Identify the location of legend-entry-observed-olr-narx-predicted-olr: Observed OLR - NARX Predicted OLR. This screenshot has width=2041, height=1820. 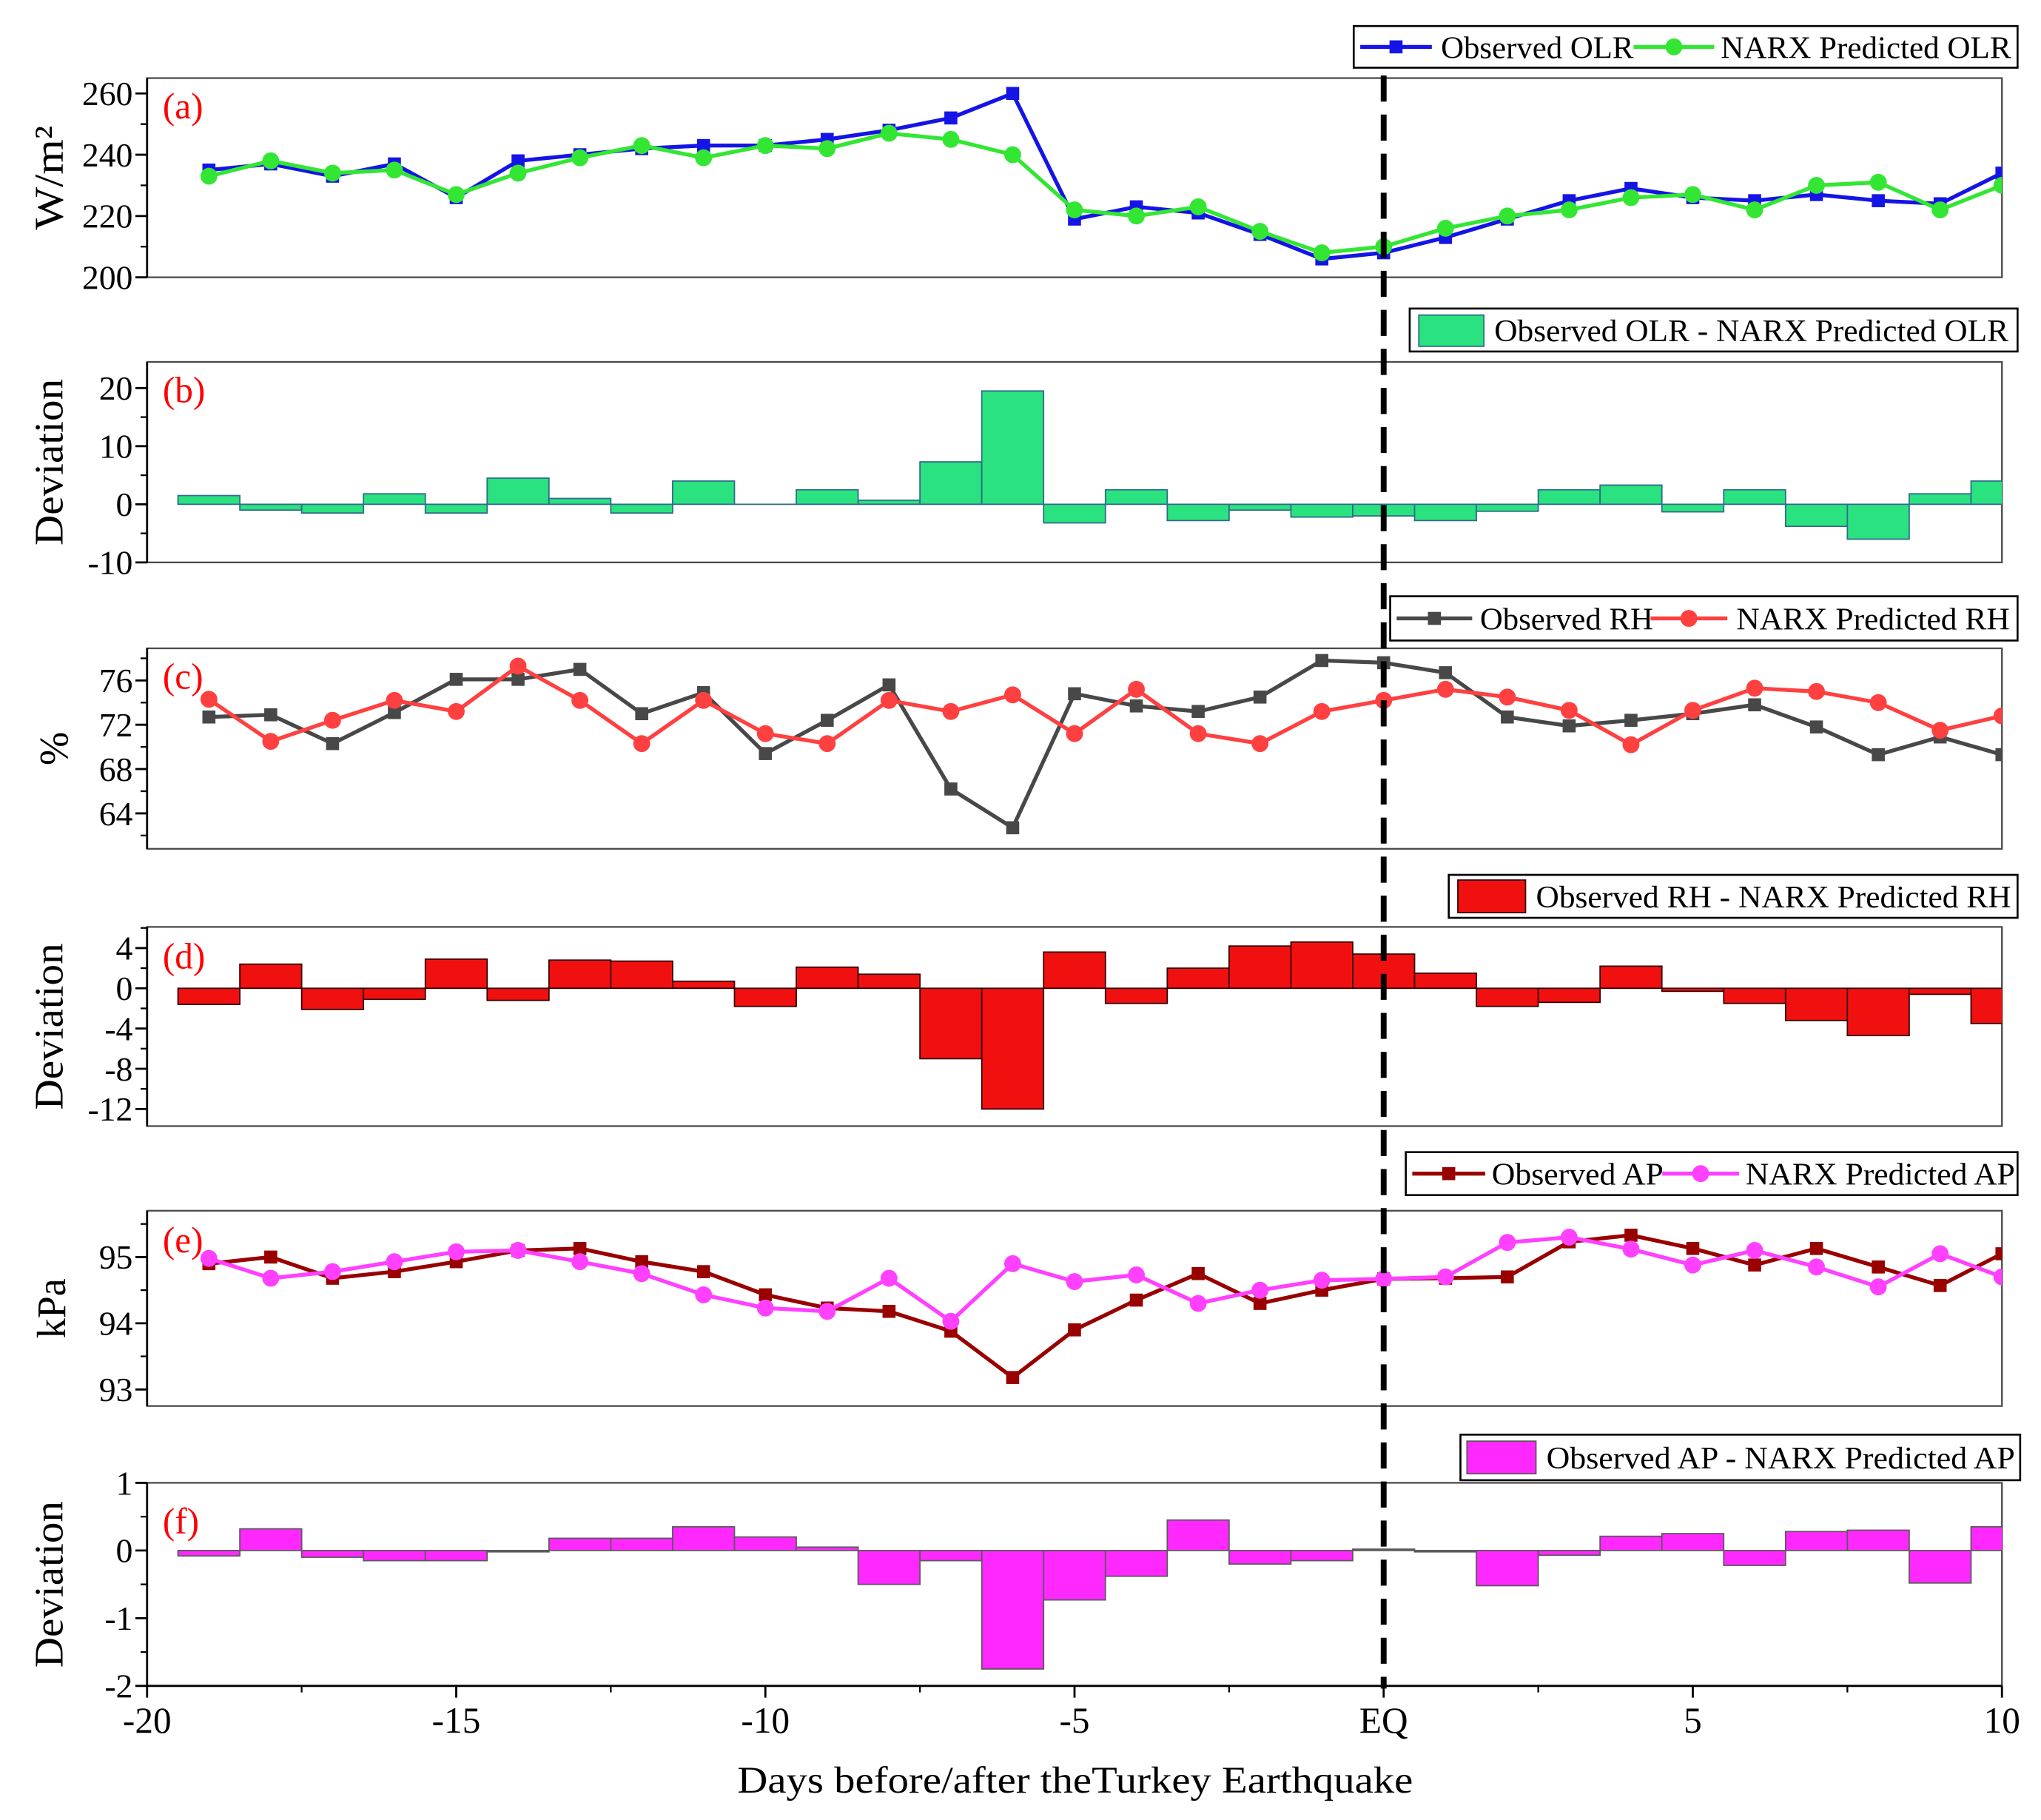
(1714, 331).